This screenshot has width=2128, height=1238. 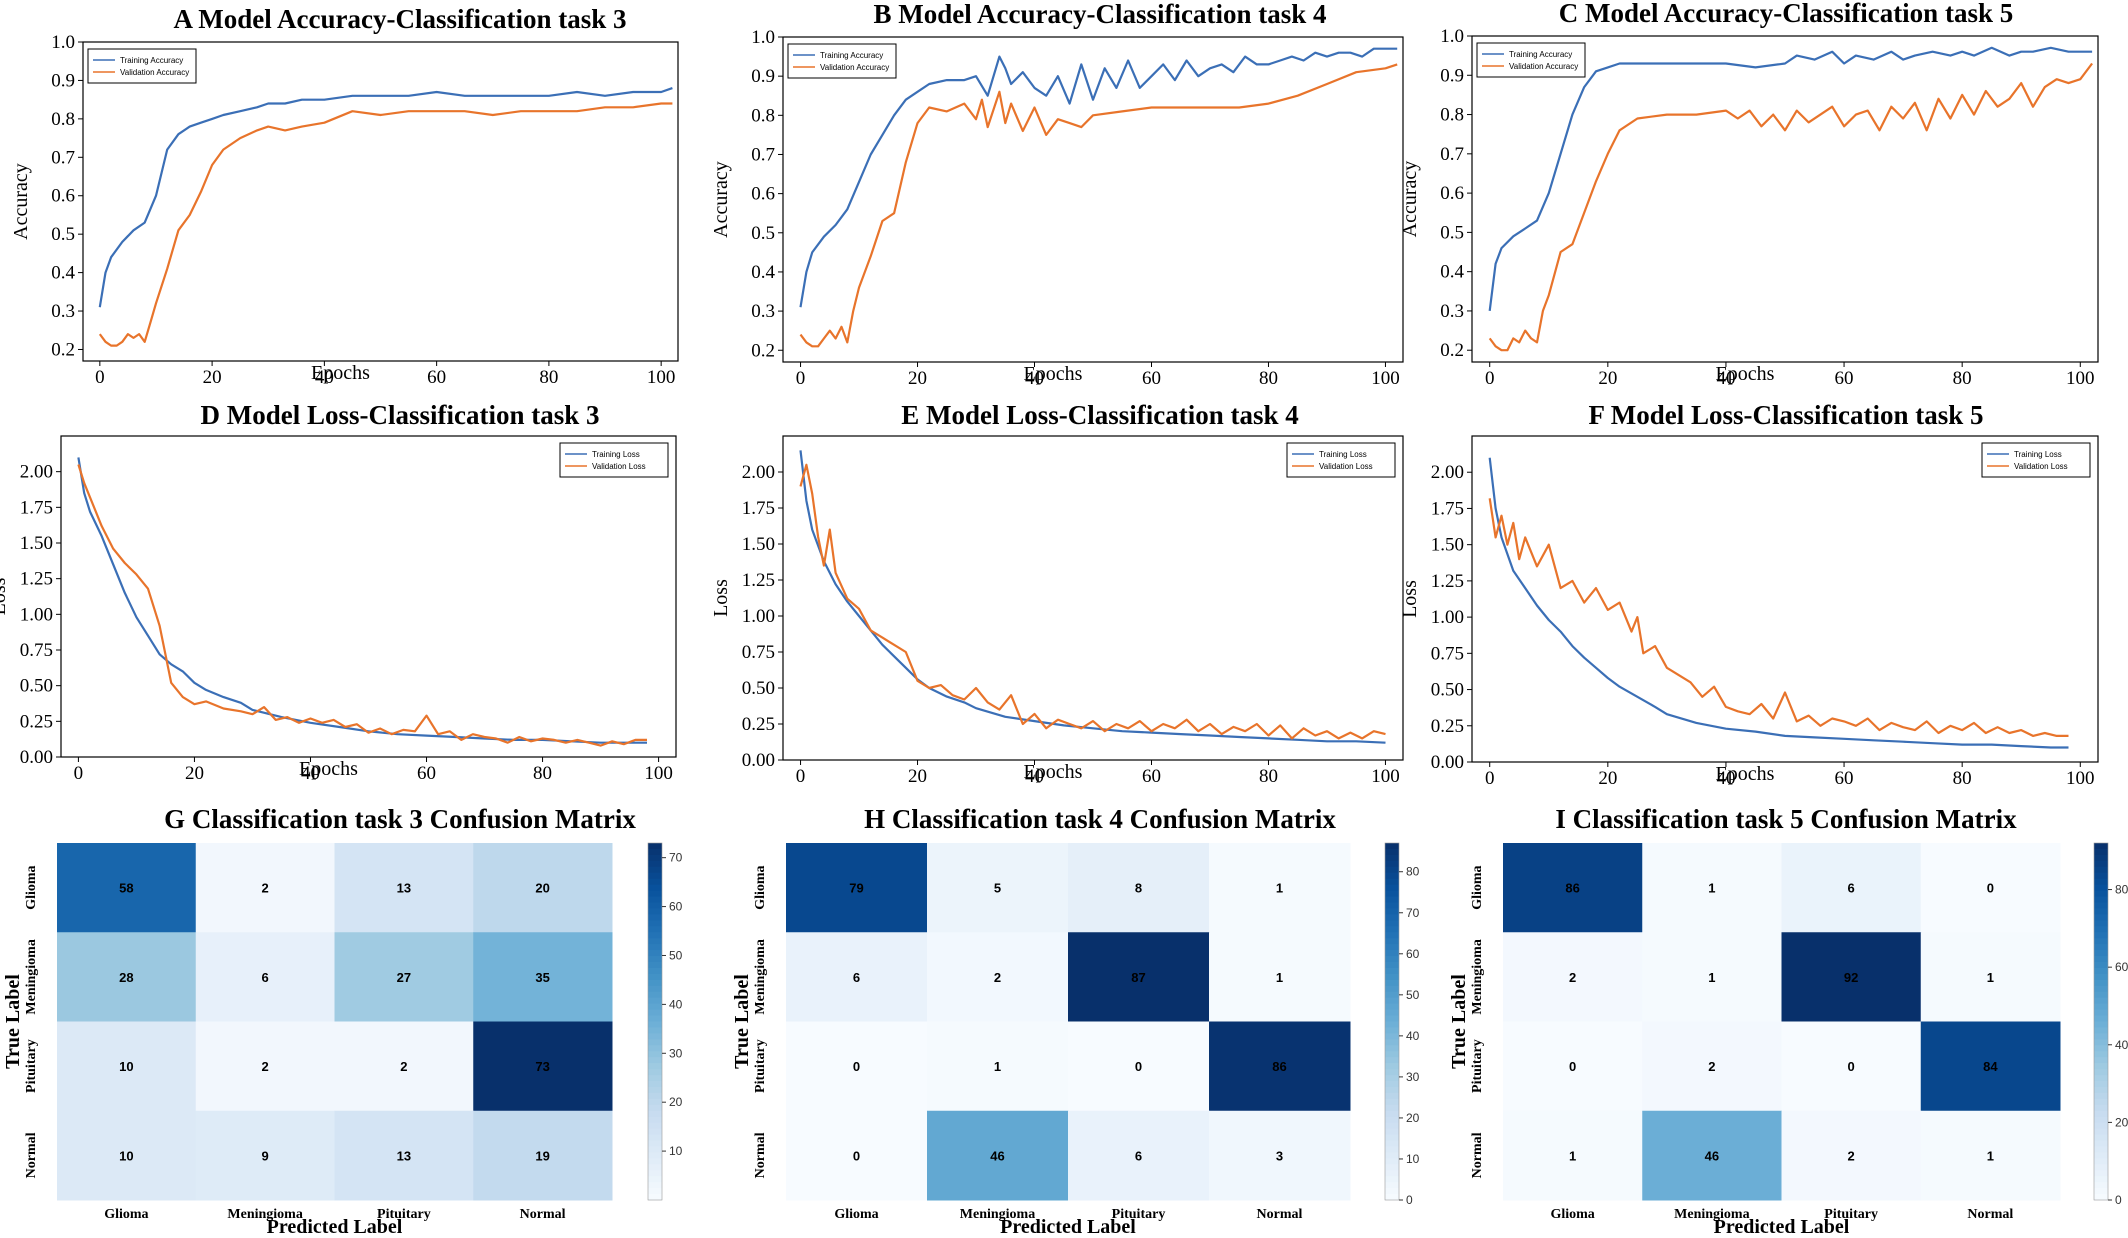 I want to click on cell-value: 46, so click(x=1712, y=1155).